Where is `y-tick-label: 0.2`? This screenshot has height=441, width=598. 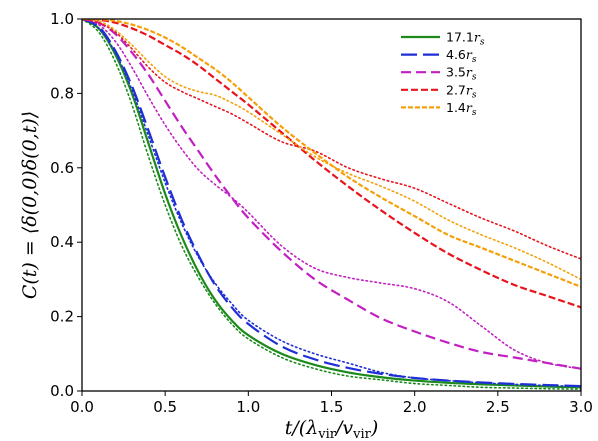
y-tick-label: 0.2 is located at coordinates (62, 317).